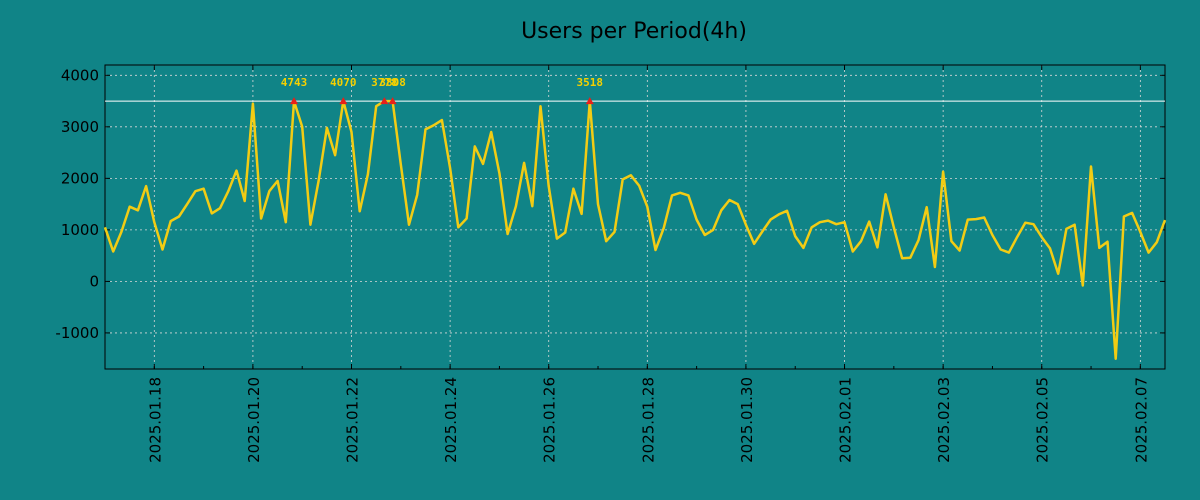  What do you see at coordinates (846, 420) in the screenshot?
I see `x-tick-label: 2025.02.01` at bounding box center [846, 420].